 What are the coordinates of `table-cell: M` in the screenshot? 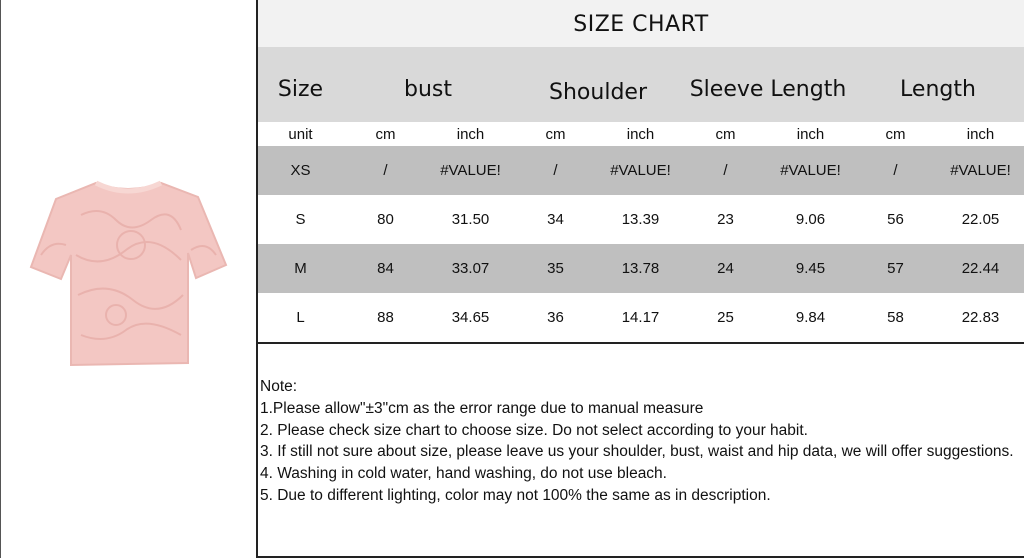 It's located at (300, 268).